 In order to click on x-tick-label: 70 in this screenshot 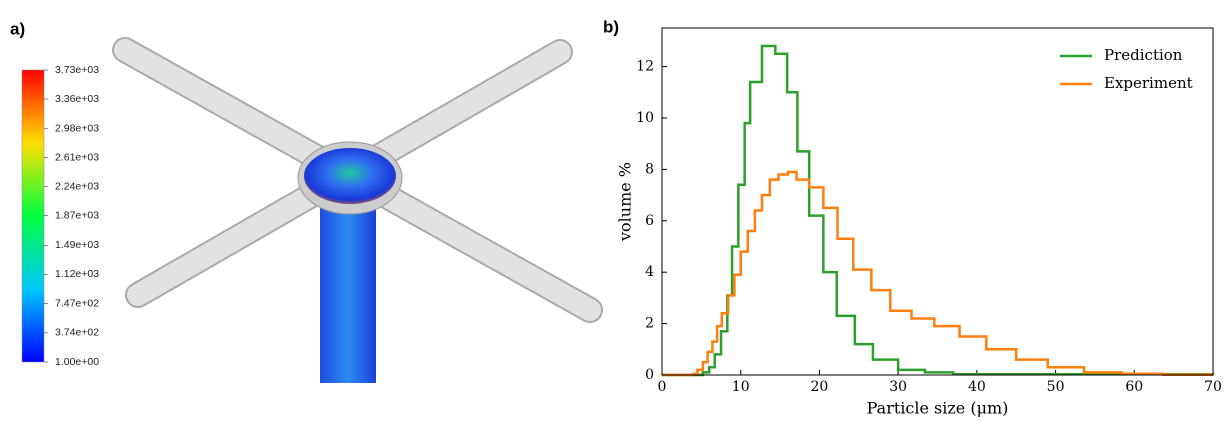, I will do `click(1213, 387)`.